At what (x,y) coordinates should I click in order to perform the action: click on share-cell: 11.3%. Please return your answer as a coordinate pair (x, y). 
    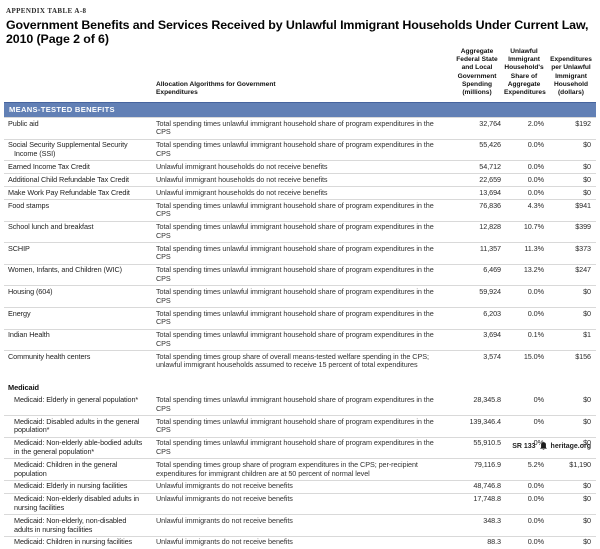
    Looking at the image, I should click on (524, 253).